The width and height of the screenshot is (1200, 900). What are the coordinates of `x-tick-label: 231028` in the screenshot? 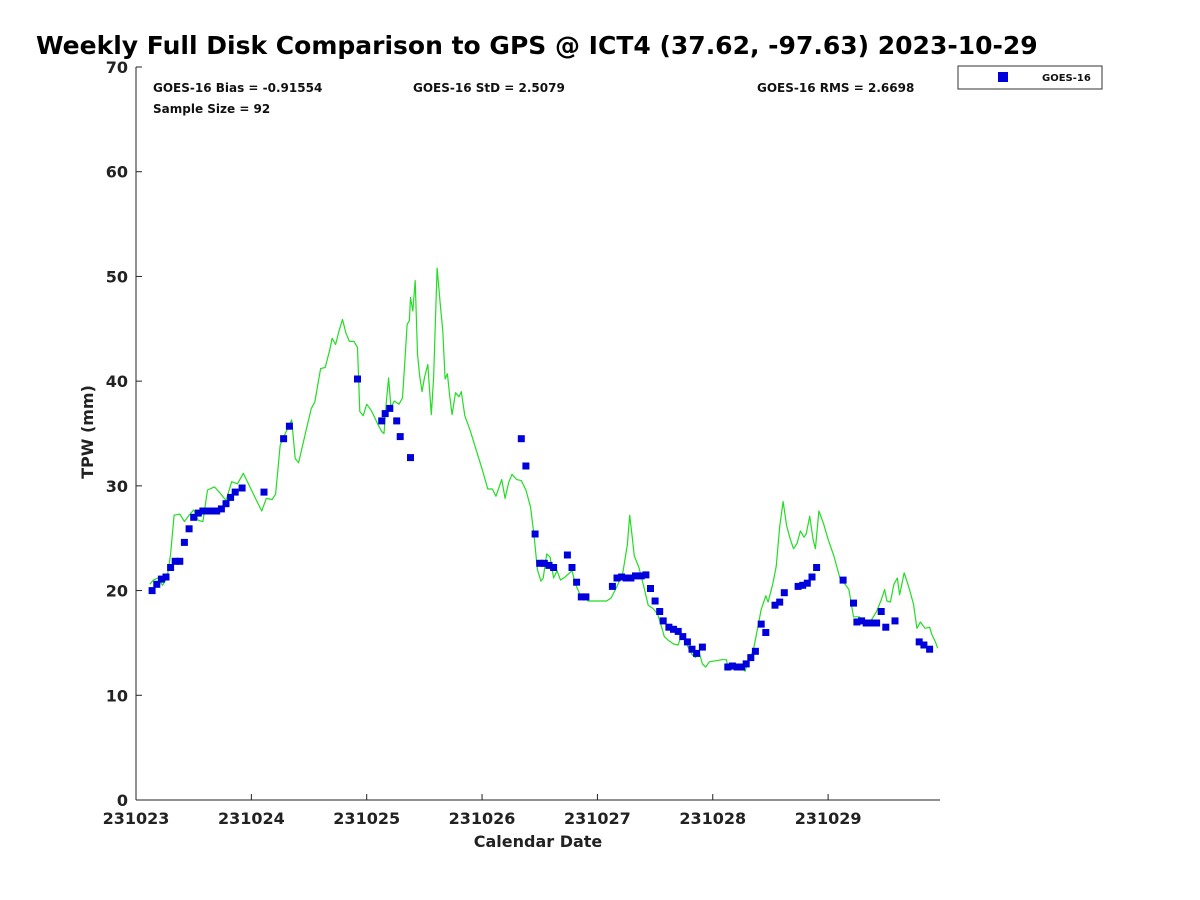 It's located at (712, 818).